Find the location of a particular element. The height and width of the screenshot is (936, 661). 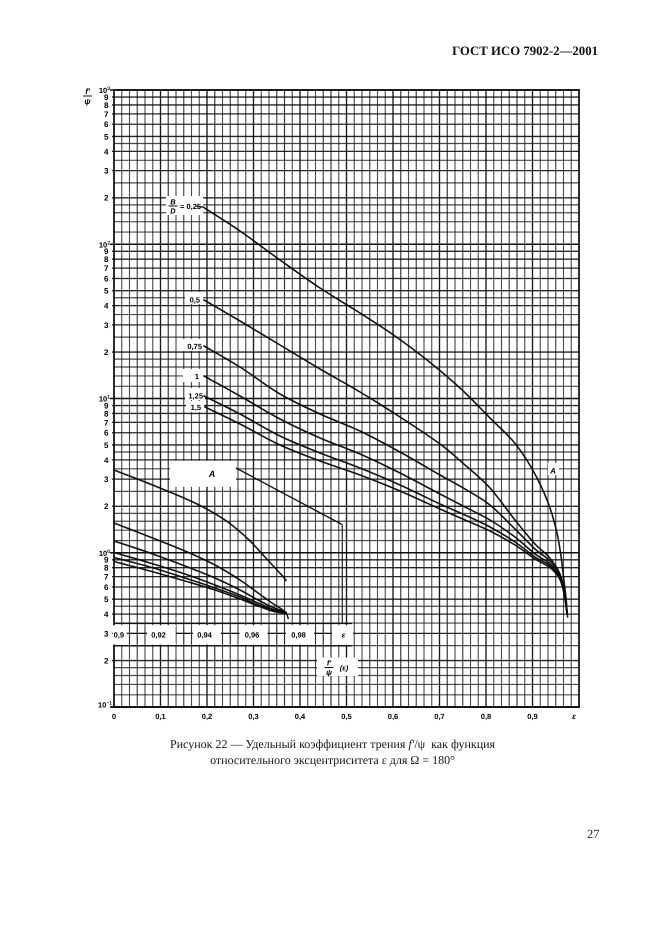

svg-text: 0,98 is located at coordinates (298, 635).